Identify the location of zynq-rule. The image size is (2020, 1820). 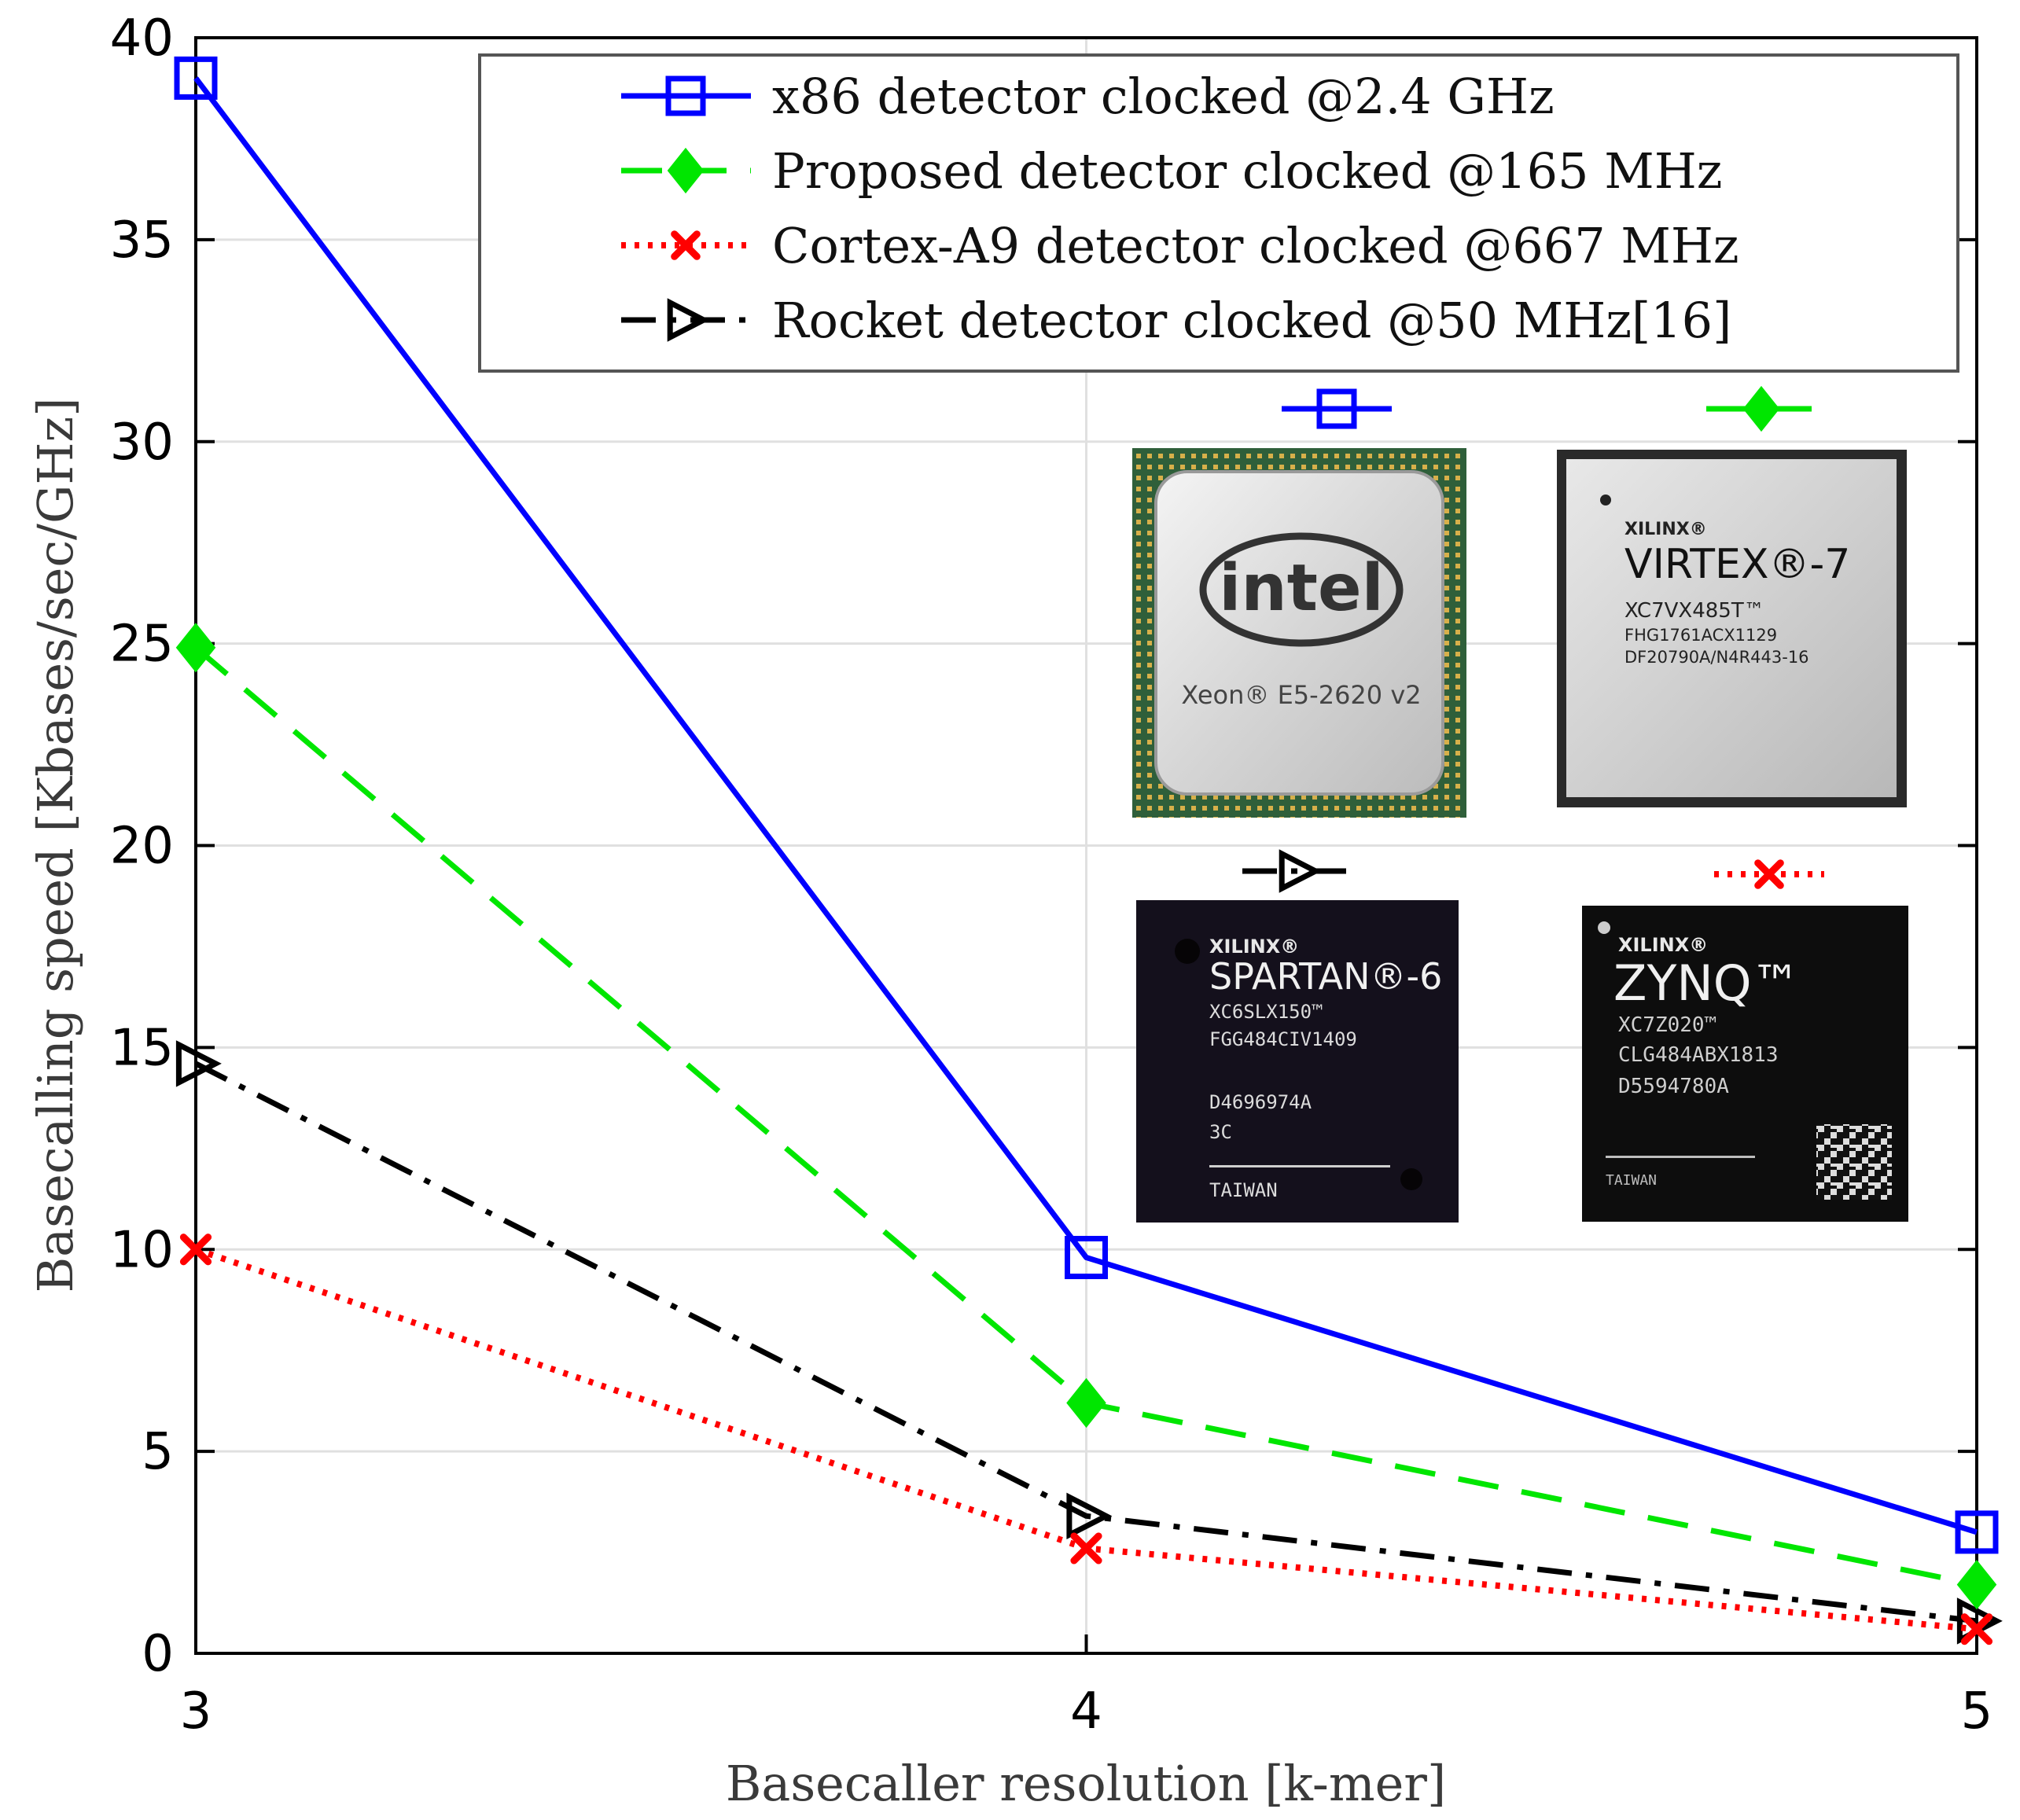
(1681, 1157).